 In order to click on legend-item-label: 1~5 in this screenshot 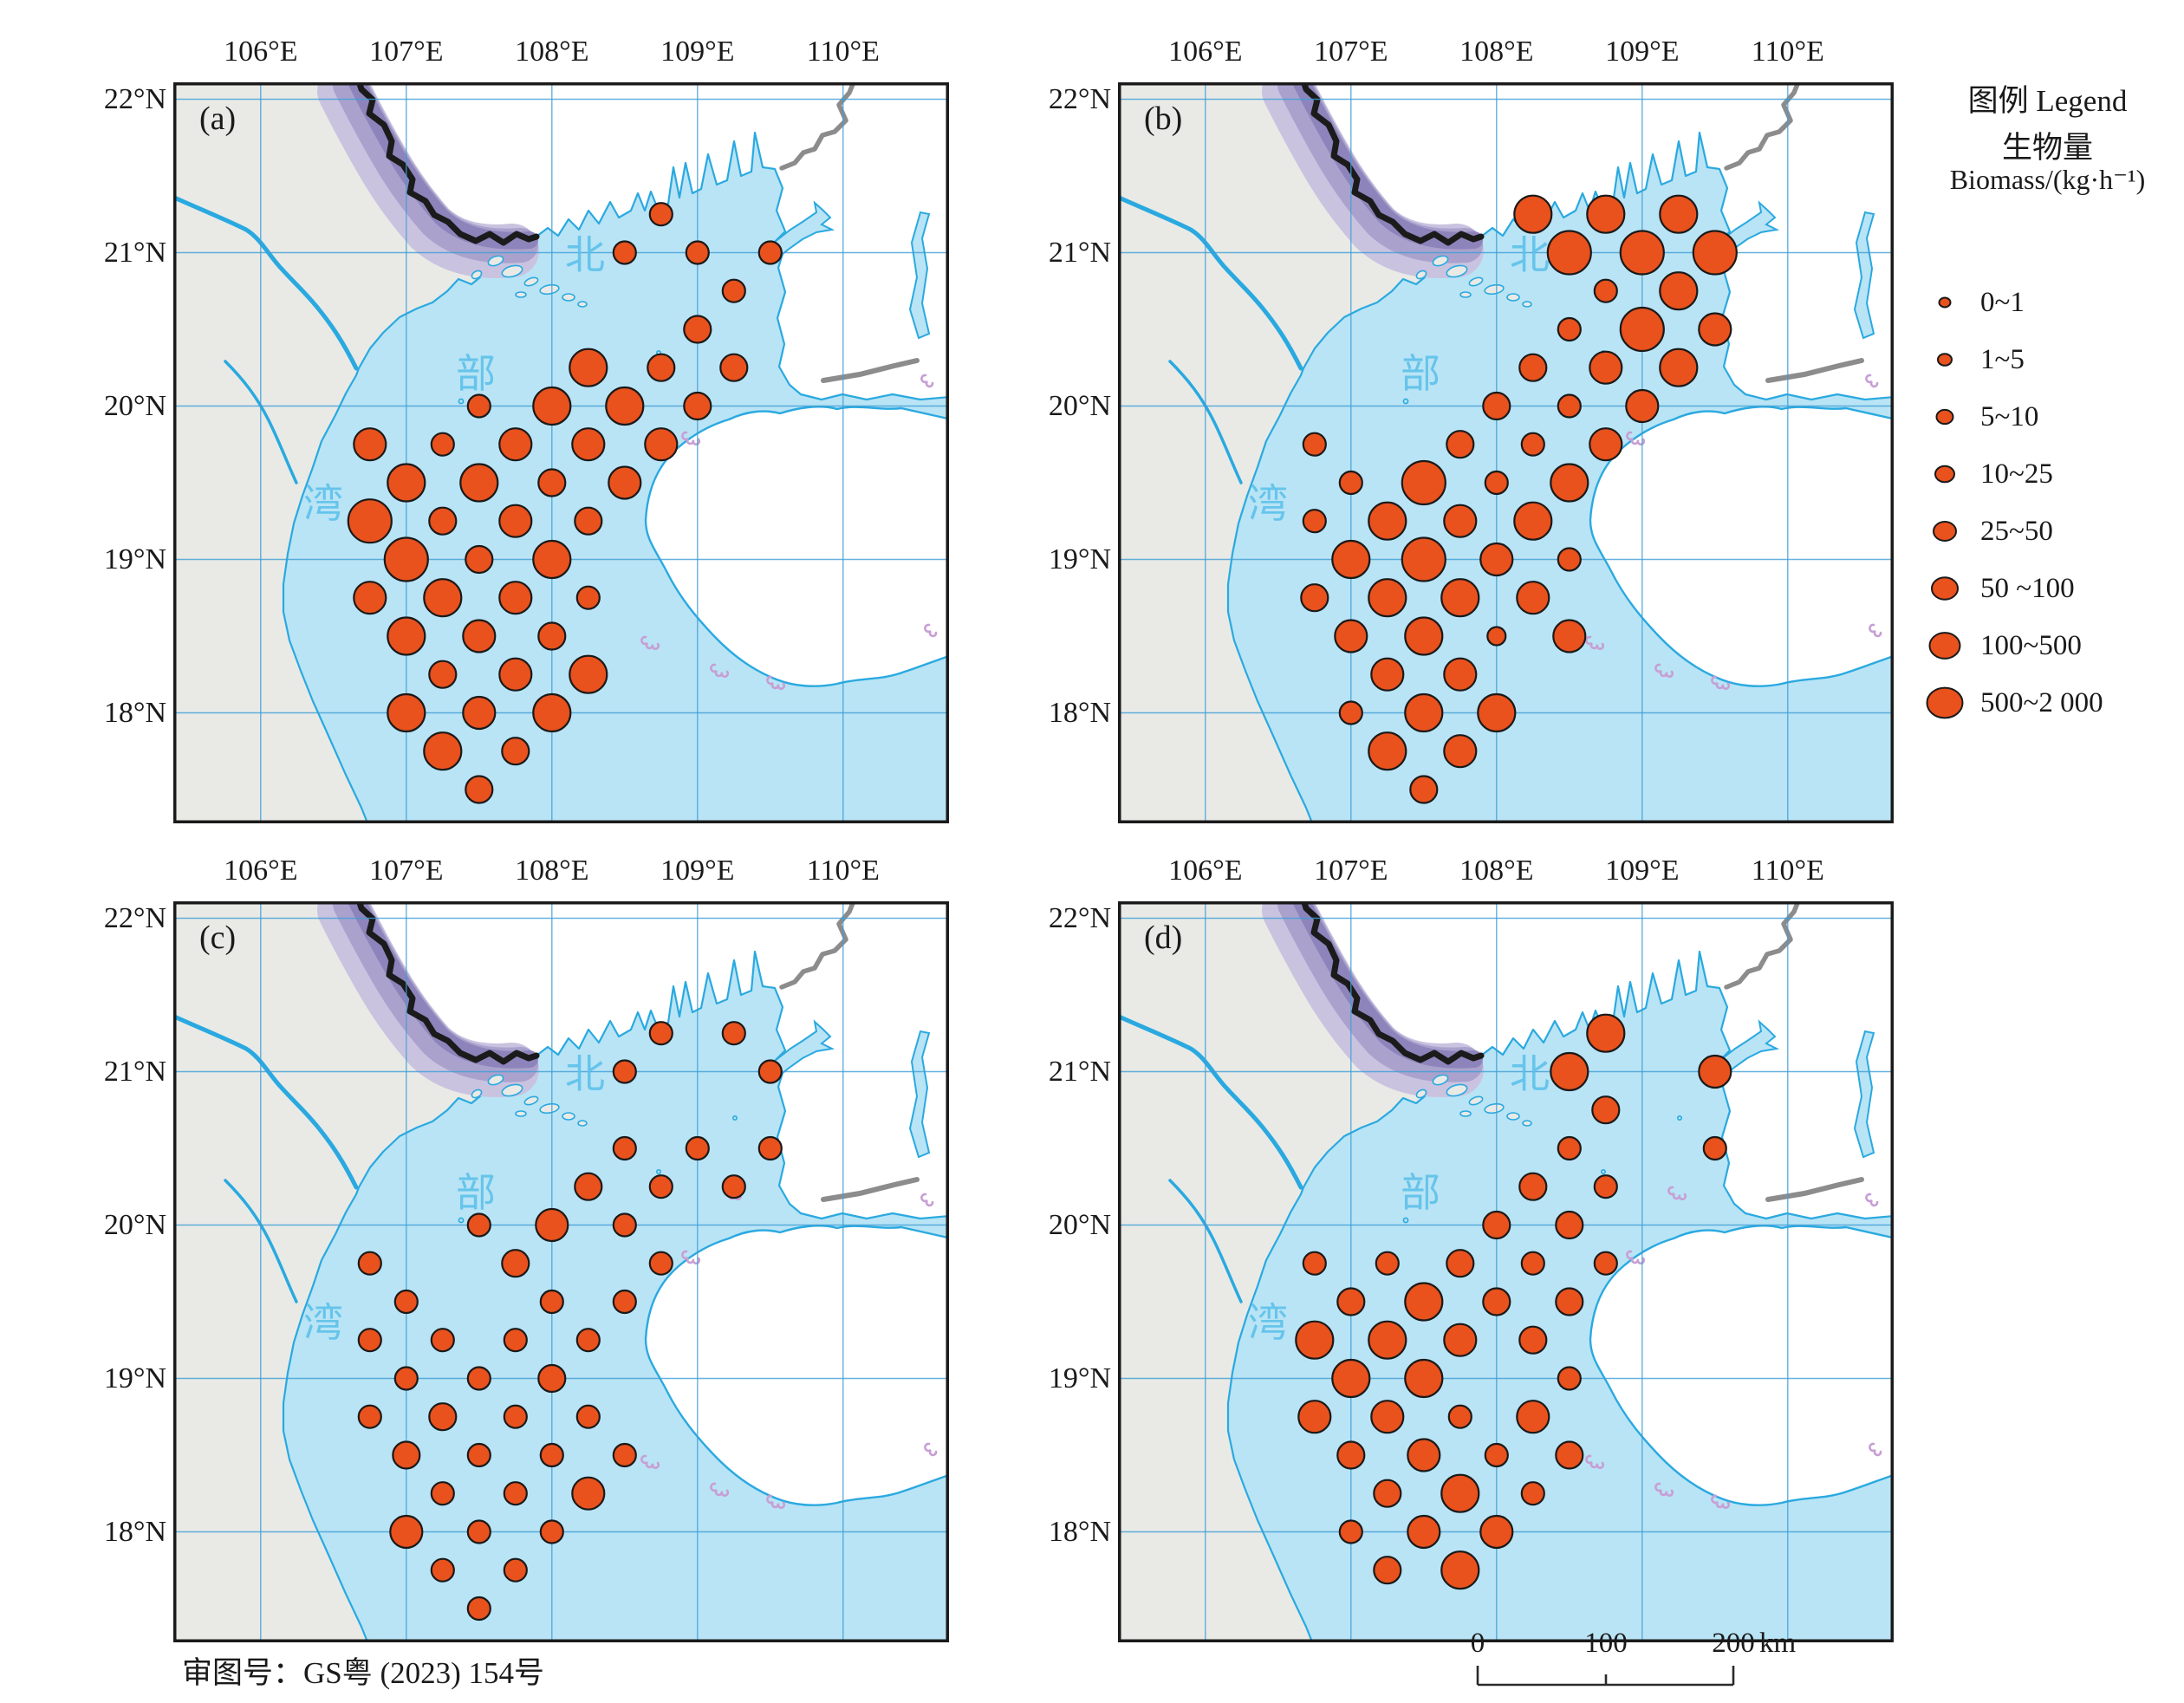, I will do `click(2002, 359)`.